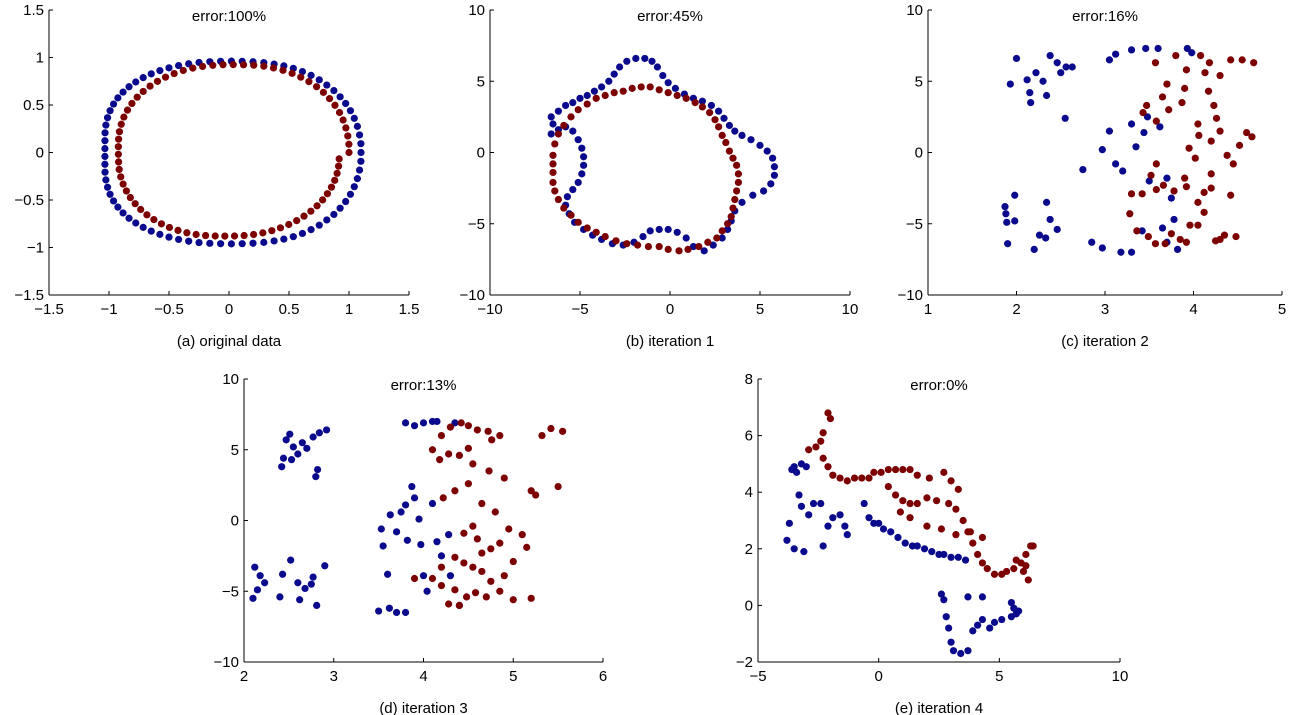 This screenshot has height=715, width=1302. What do you see at coordinates (670, 16) in the screenshot?
I see `panel-title: error:45%` at bounding box center [670, 16].